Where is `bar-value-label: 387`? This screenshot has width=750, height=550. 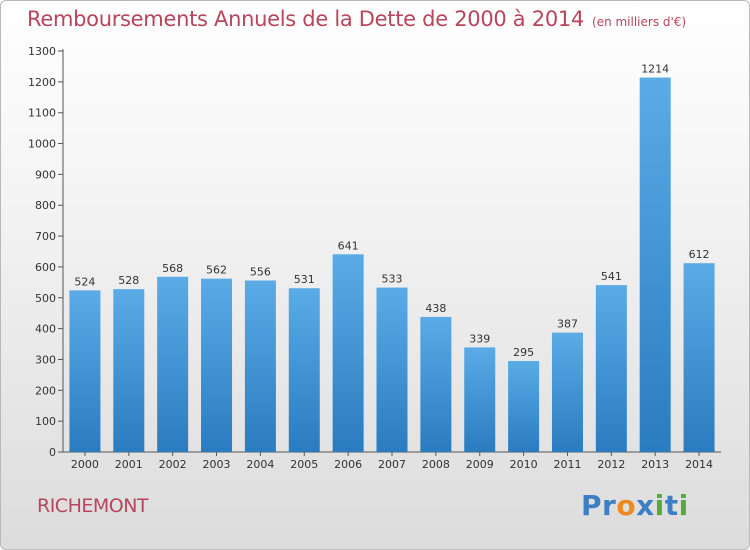 bar-value-label: 387 is located at coordinates (567, 324).